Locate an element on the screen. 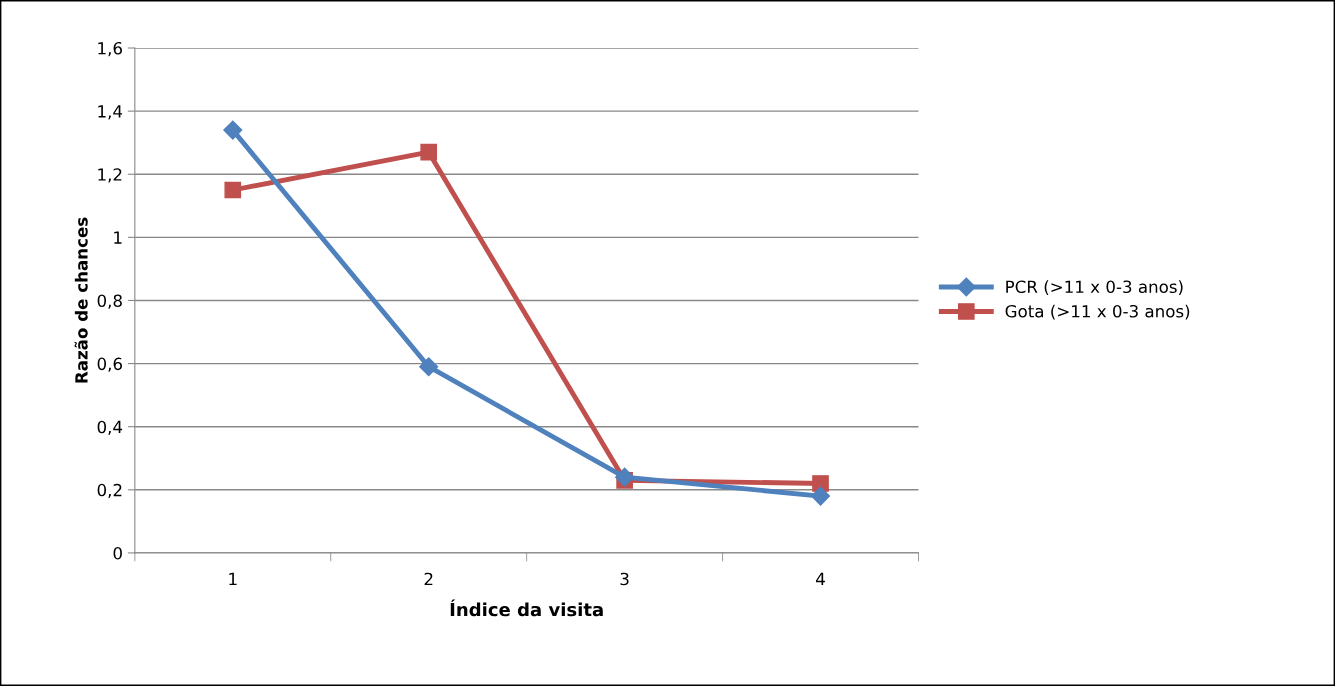 This screenshot has width=1335, height=686. y-tick-label: 0,4 is located at coordinates (110, 427).